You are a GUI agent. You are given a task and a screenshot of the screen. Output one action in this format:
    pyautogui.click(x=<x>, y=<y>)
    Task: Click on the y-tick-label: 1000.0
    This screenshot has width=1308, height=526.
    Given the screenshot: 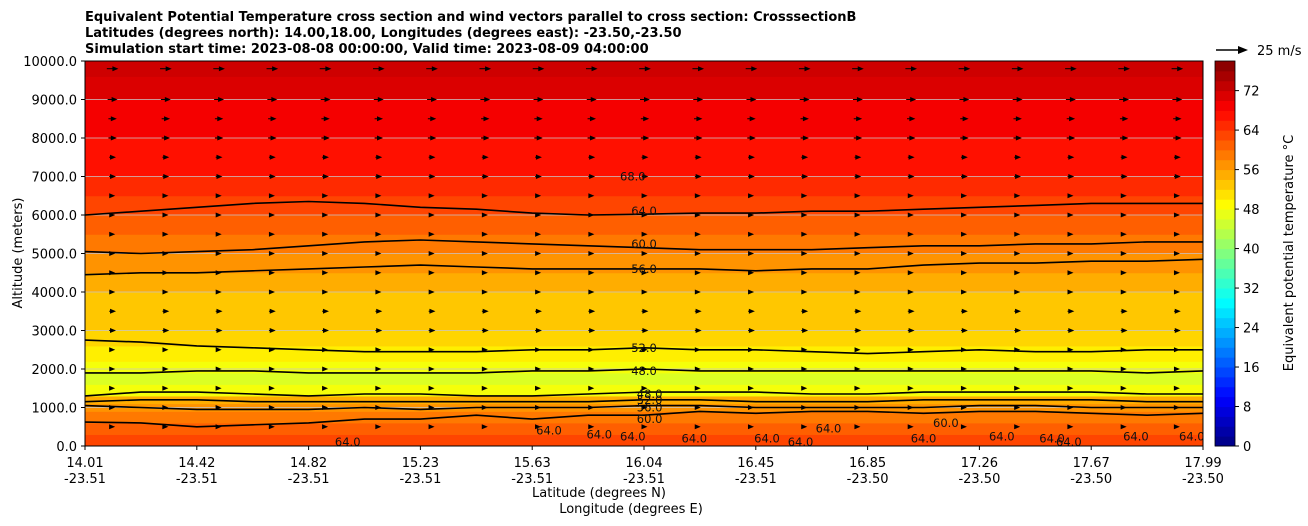 What is the action you would take?
    pyautogui.click(x=55, y=409)
    